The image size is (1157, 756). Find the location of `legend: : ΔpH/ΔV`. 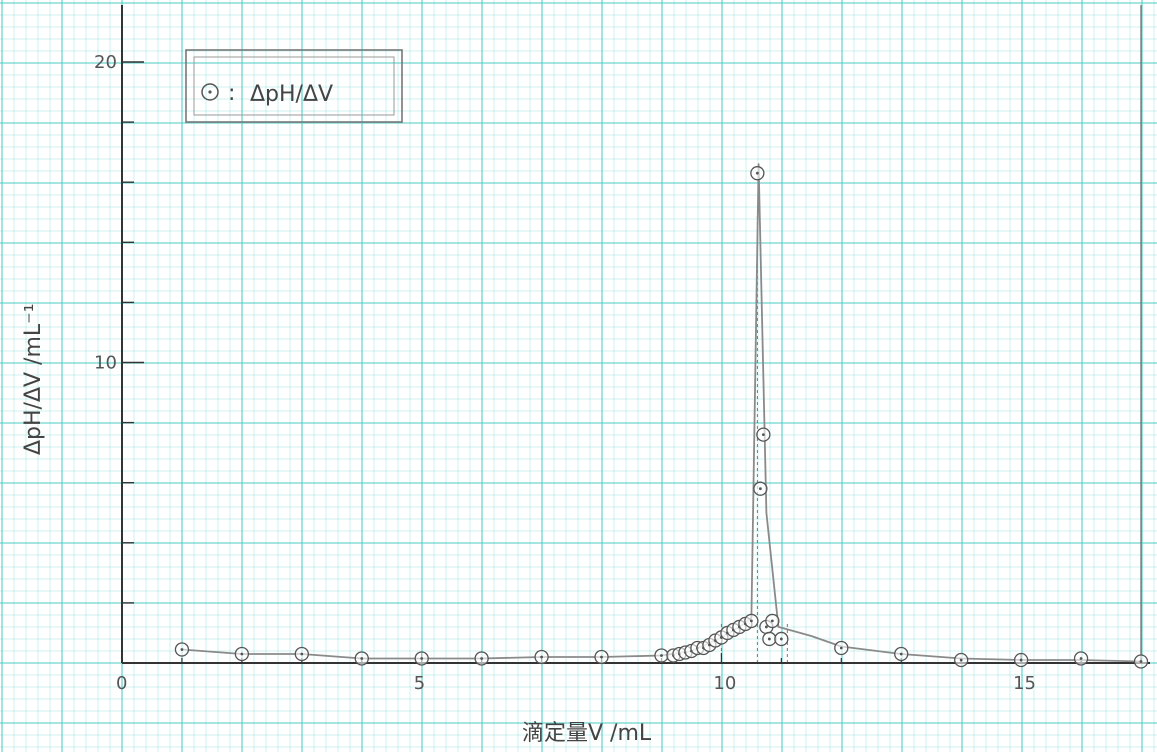

legend: : ΔpH/ΔV is located at coordinates (294, 86).